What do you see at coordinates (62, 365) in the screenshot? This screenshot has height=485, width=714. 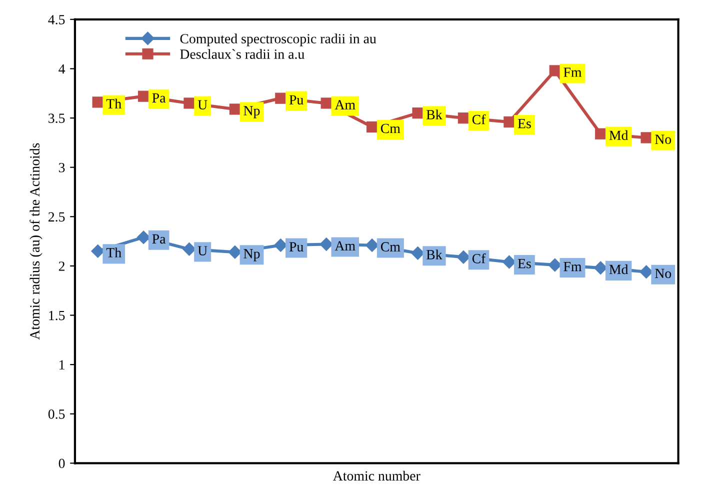 I see `y-tick-label: 1` at bounding box center [62, 365].